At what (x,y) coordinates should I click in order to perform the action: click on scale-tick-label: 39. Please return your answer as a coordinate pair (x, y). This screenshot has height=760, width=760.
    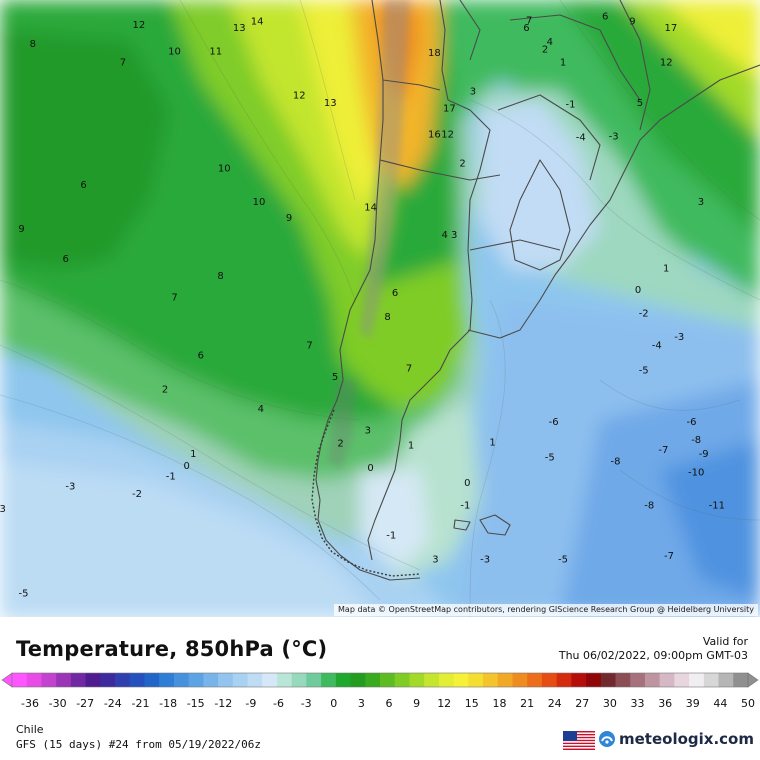
    Looking at the image, I should click on (693, 703).